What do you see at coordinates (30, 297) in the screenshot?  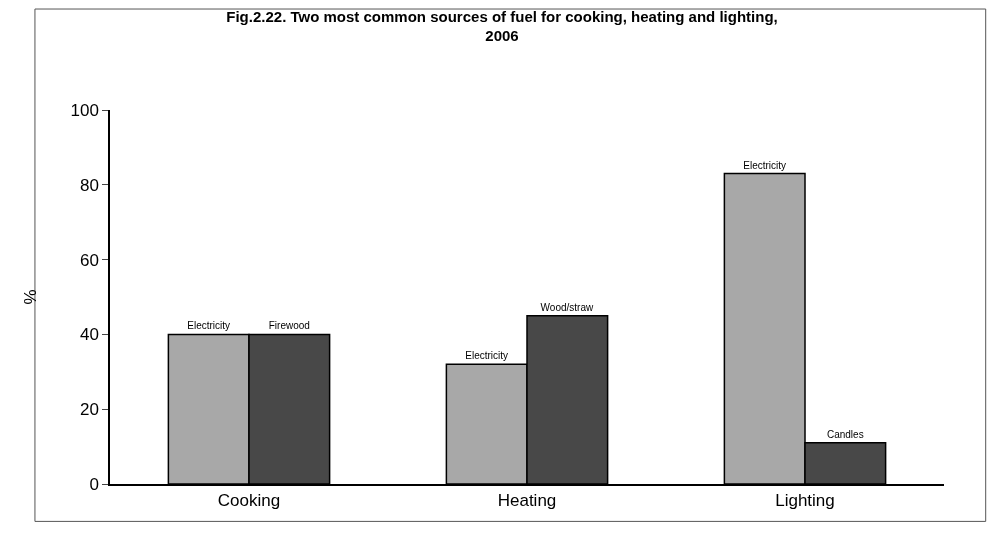 I see `y-axis-title: %` at bounding box center [30, 297].